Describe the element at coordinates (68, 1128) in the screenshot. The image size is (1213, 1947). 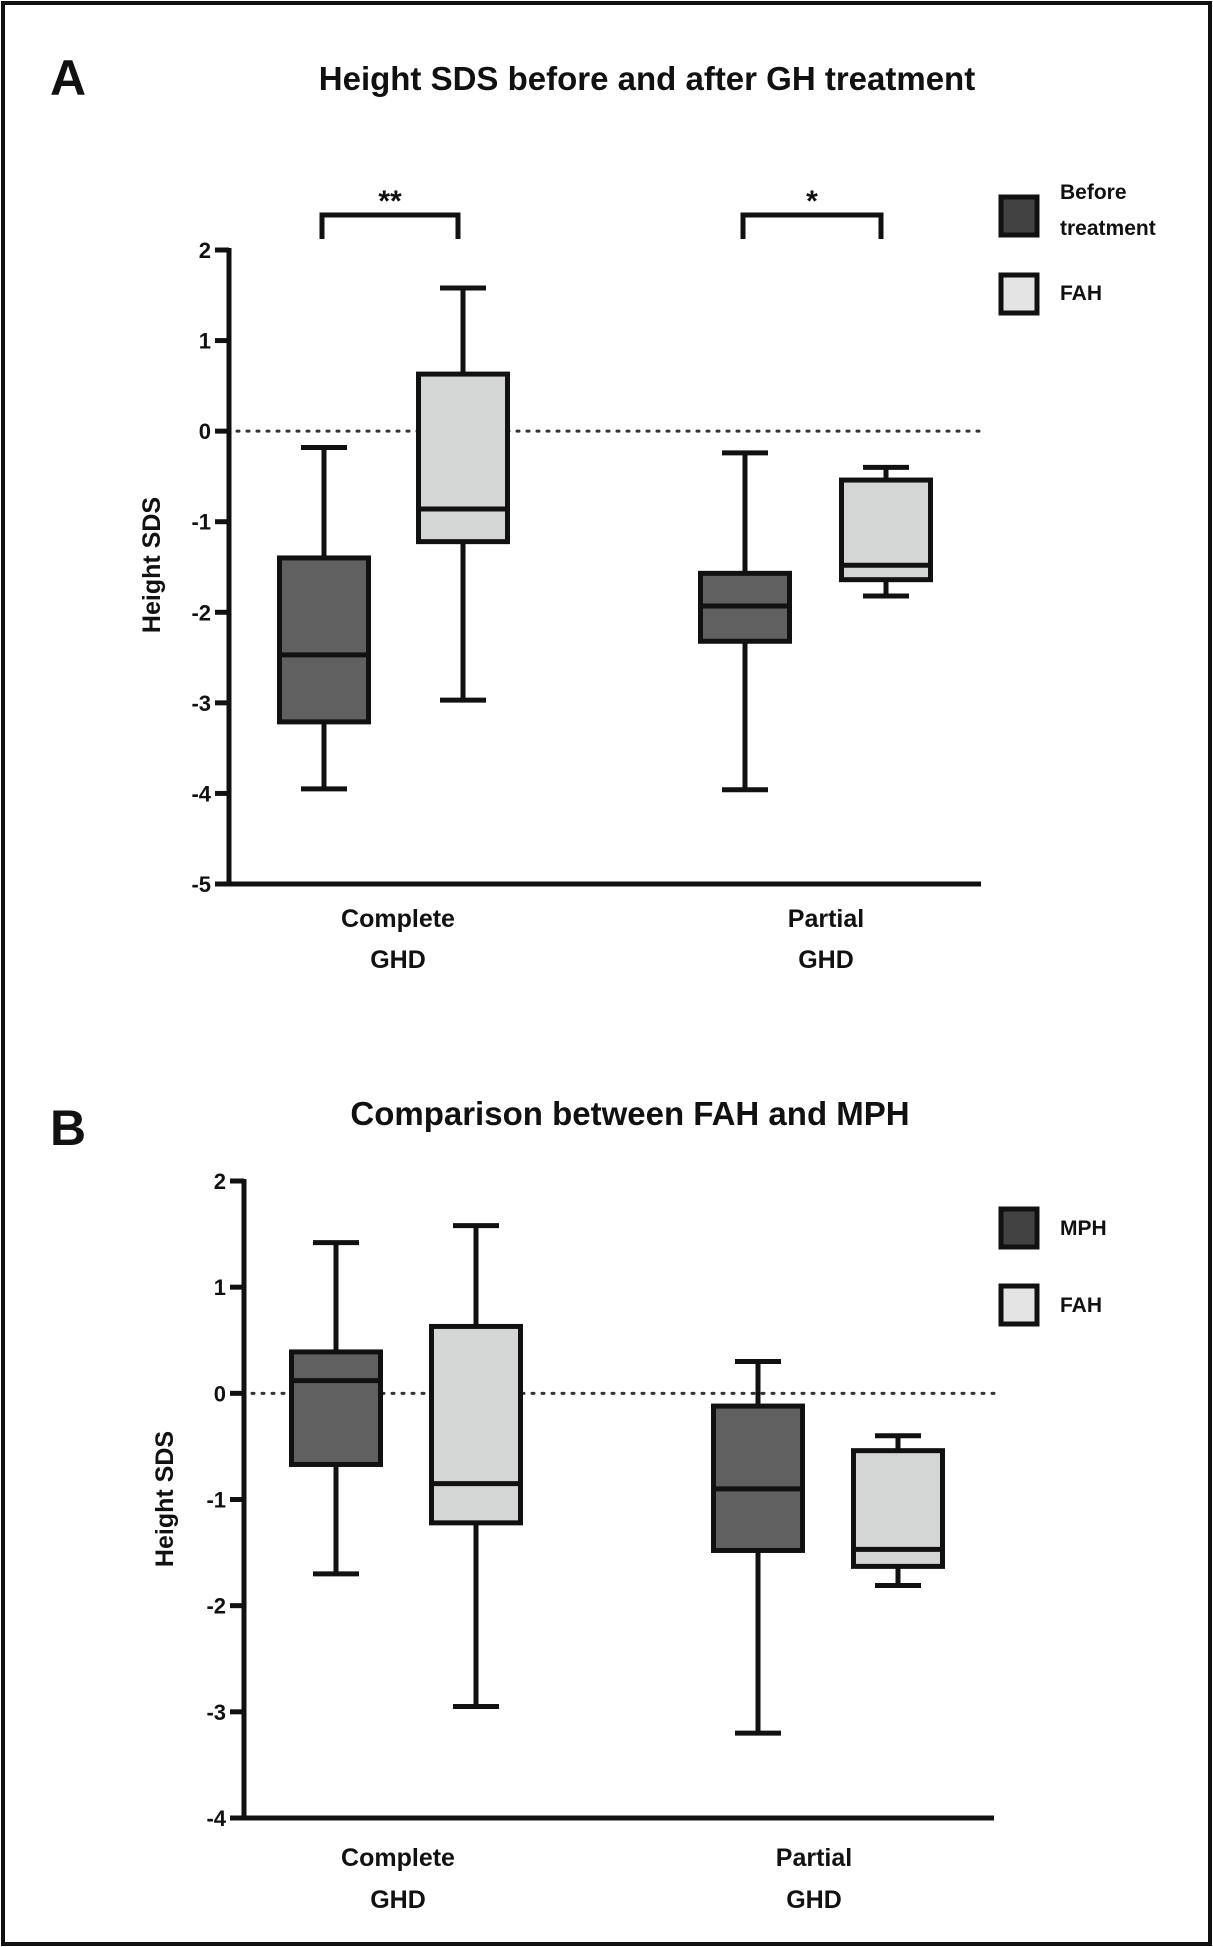
I see `panel-letter: B` at that location.